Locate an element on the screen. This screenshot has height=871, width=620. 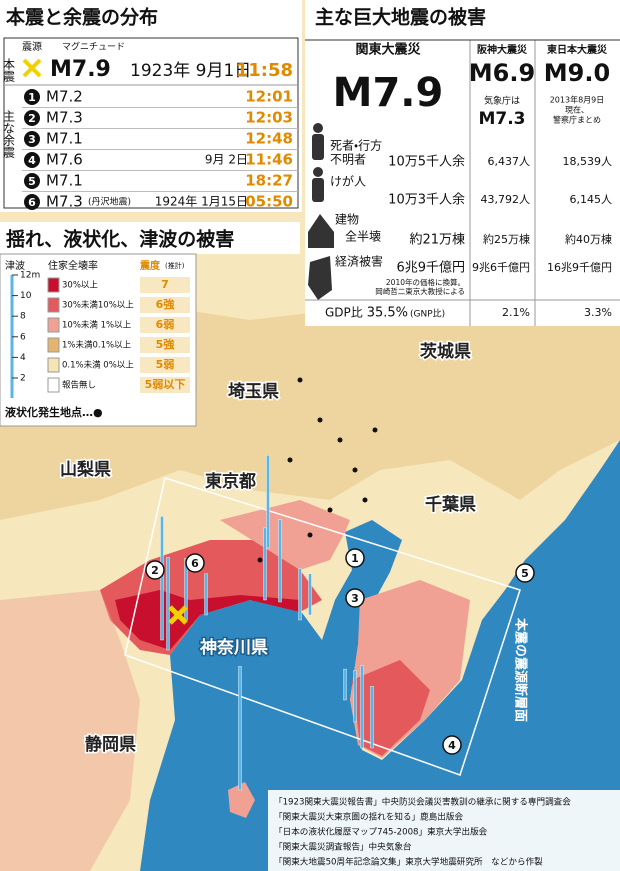
time: 12:01 is located at coordinates (269, 97).